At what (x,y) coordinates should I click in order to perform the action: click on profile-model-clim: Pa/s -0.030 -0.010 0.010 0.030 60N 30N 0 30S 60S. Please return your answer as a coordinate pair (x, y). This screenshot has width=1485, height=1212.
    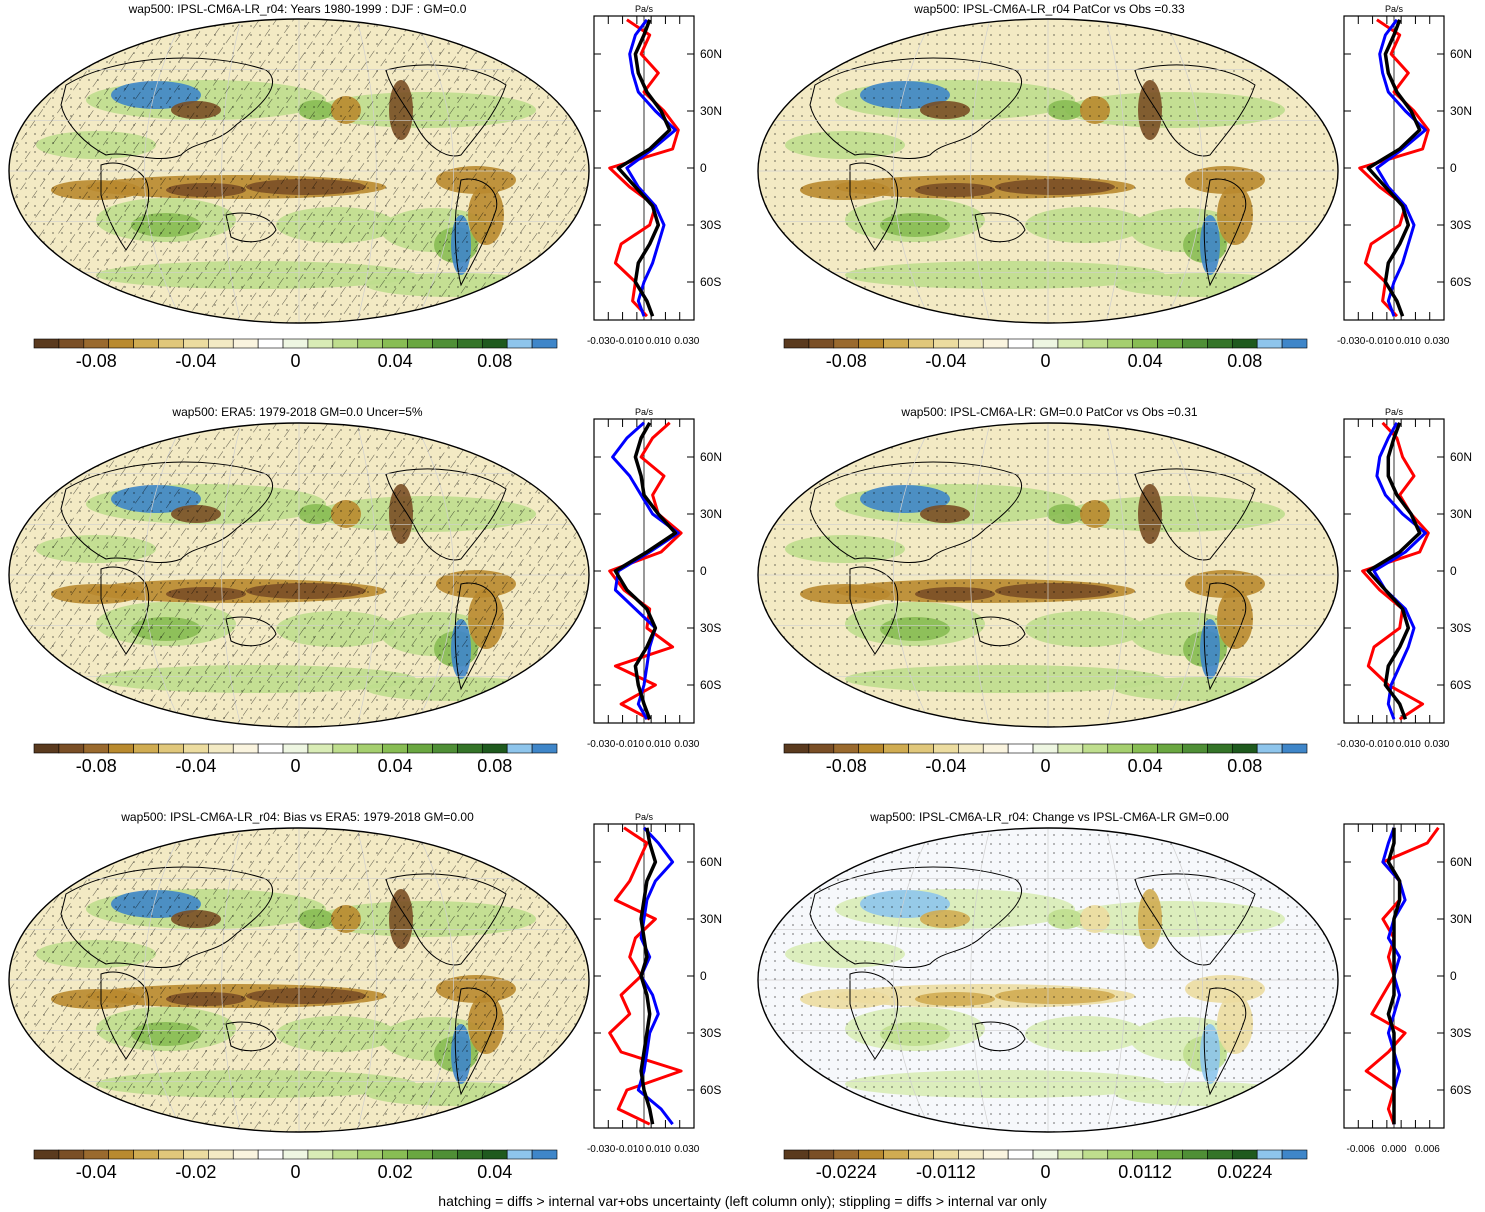
    Looking at the image, I should click on (1404, 578).